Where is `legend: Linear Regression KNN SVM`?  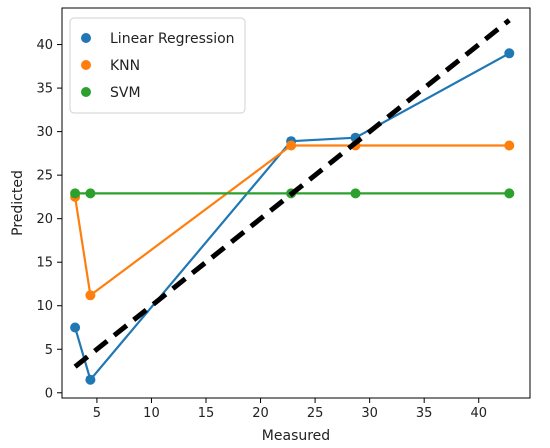
legend: Linear Regression KNN SVM is located at coordinates (157, 65).